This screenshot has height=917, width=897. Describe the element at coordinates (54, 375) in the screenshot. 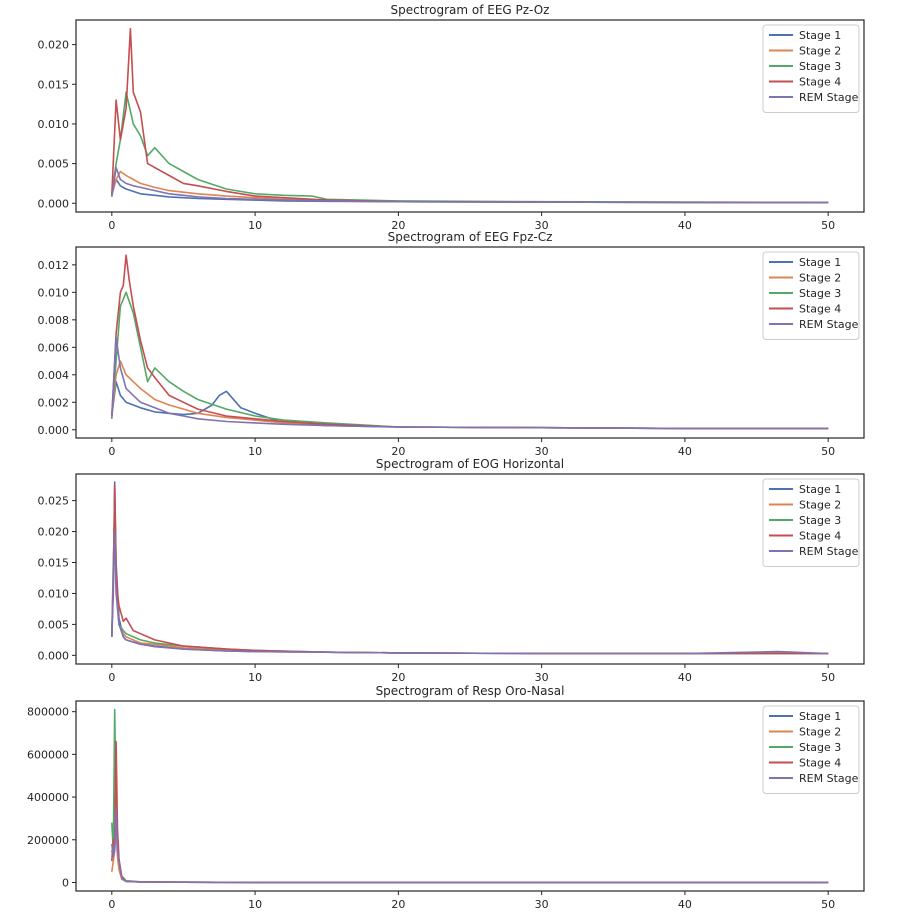

I see `y-tick-label: 0.004` at that location.